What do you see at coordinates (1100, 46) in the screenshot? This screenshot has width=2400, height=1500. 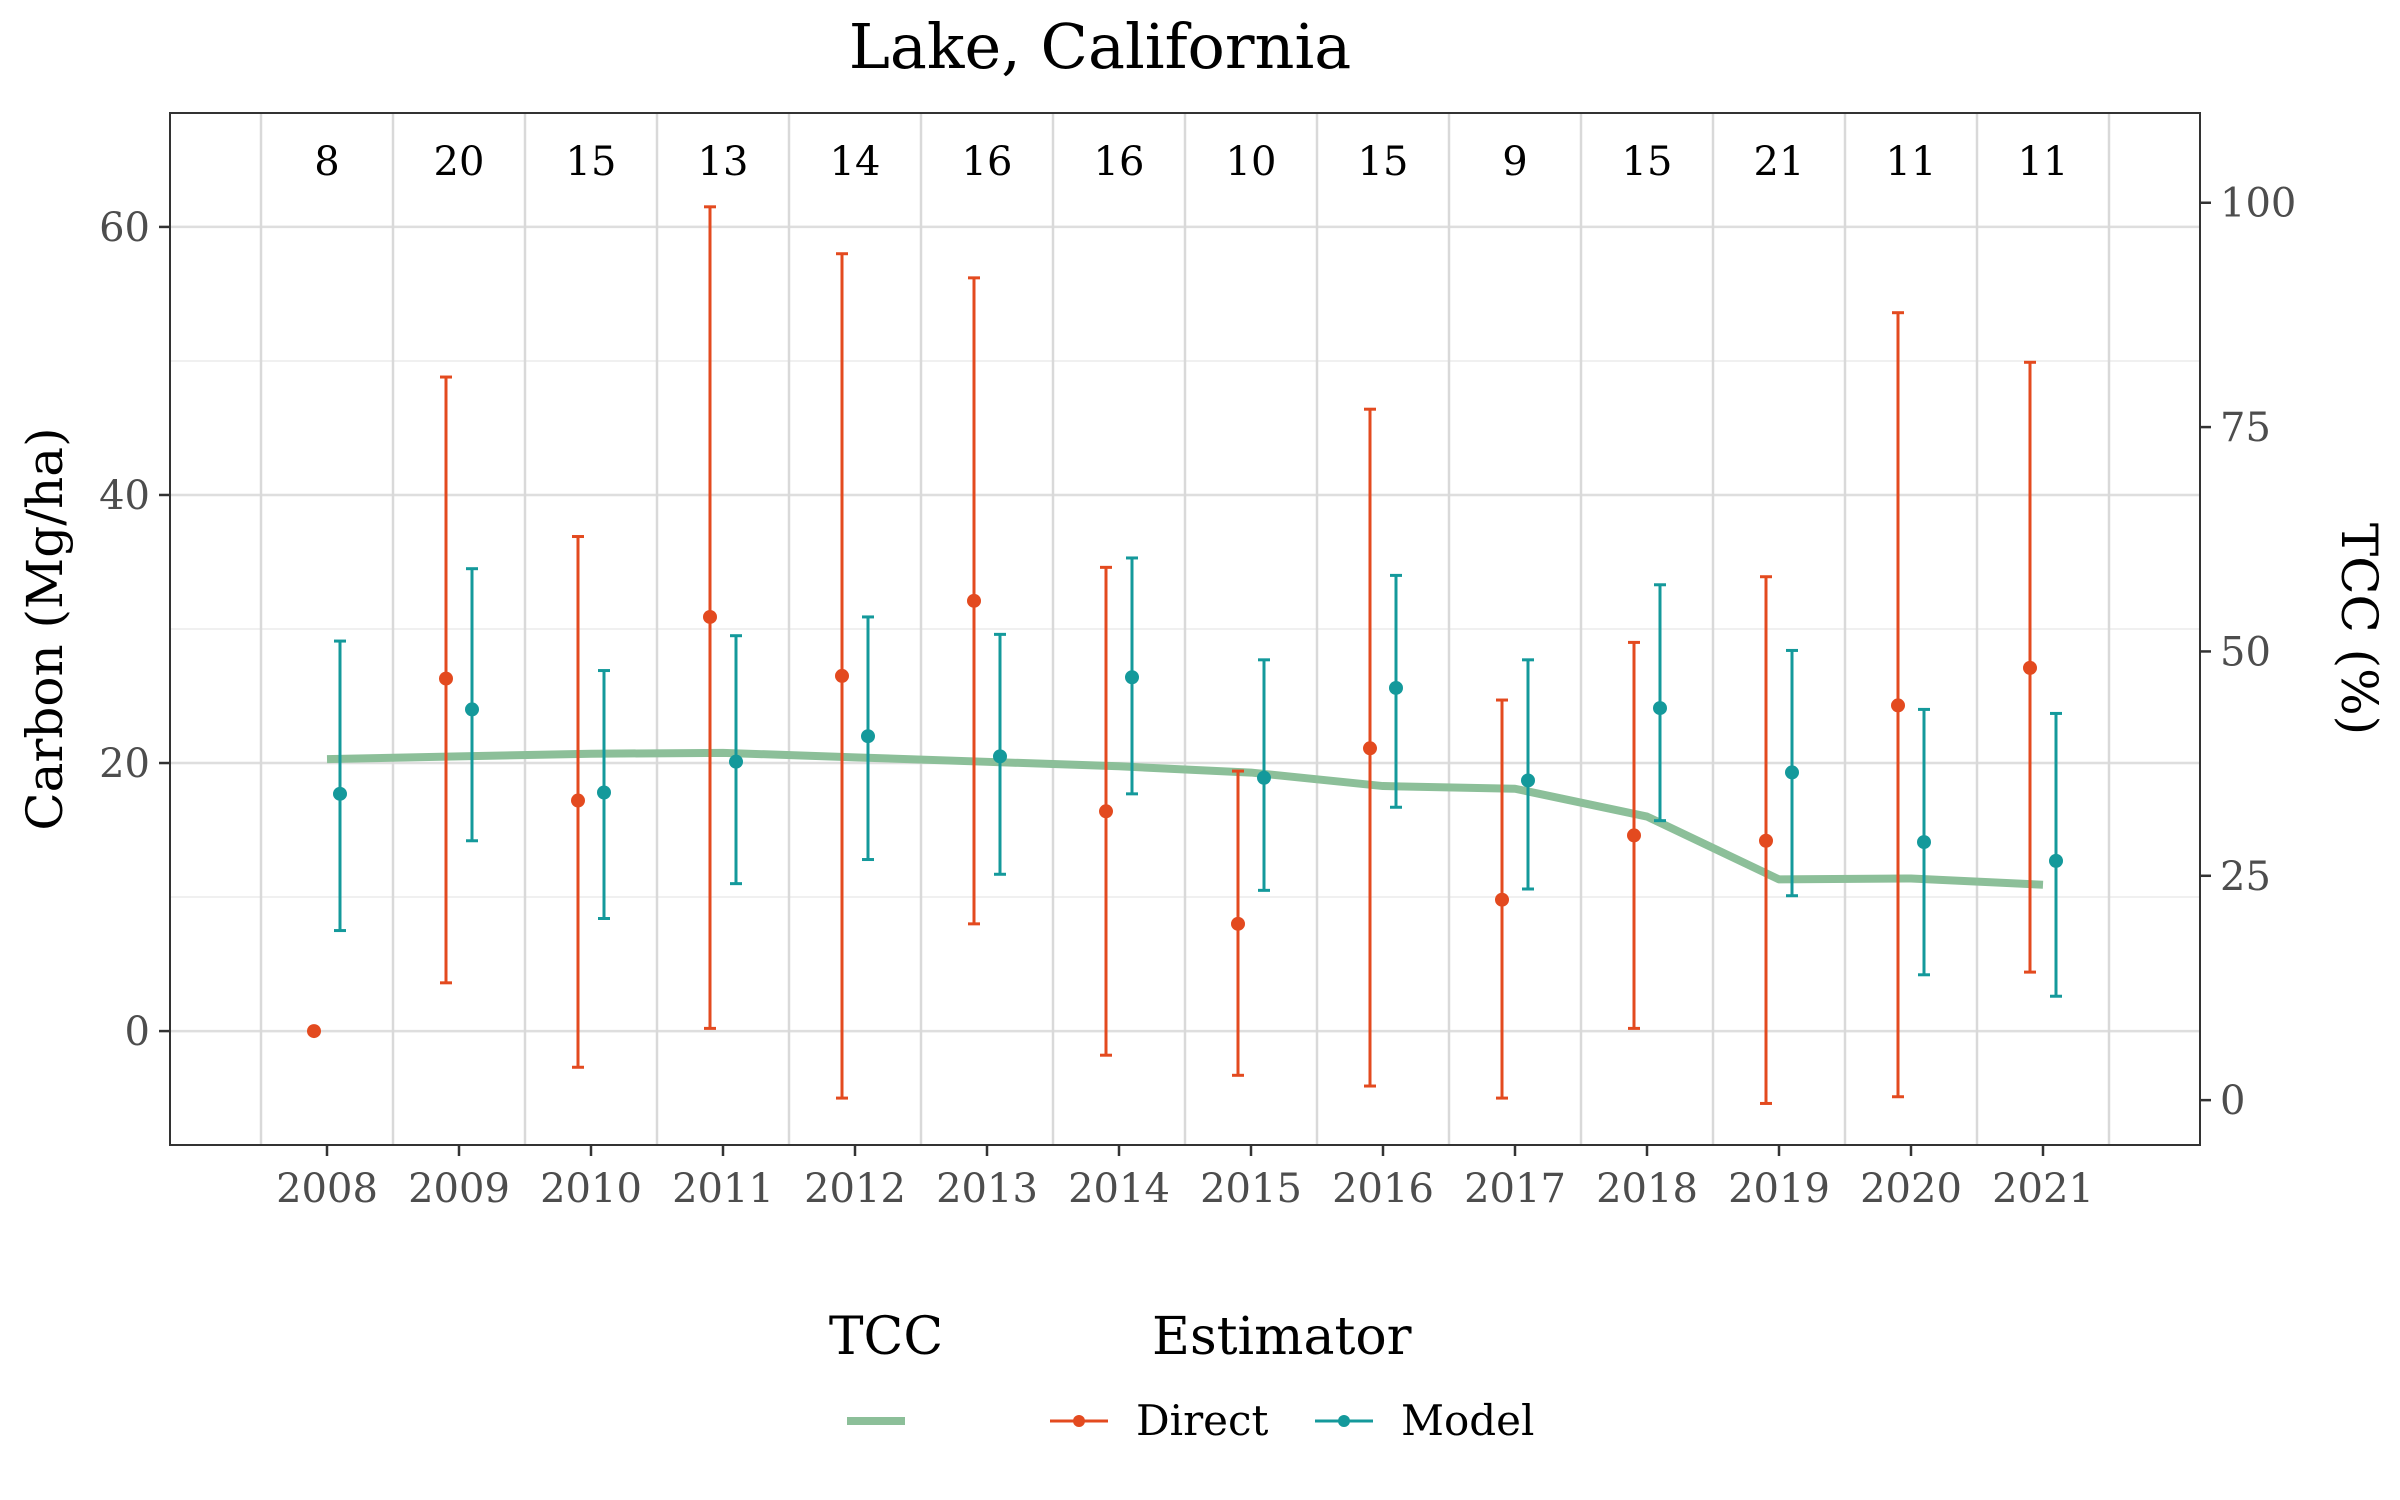 I see `chart-title: Lake, California` at bounding box center [1100, 46].